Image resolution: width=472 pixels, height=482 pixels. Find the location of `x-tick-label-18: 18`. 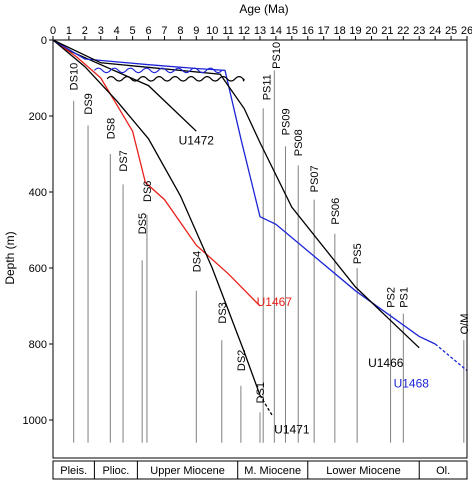

x-tick-label-18: 18 is located at coordinates (339, 31).